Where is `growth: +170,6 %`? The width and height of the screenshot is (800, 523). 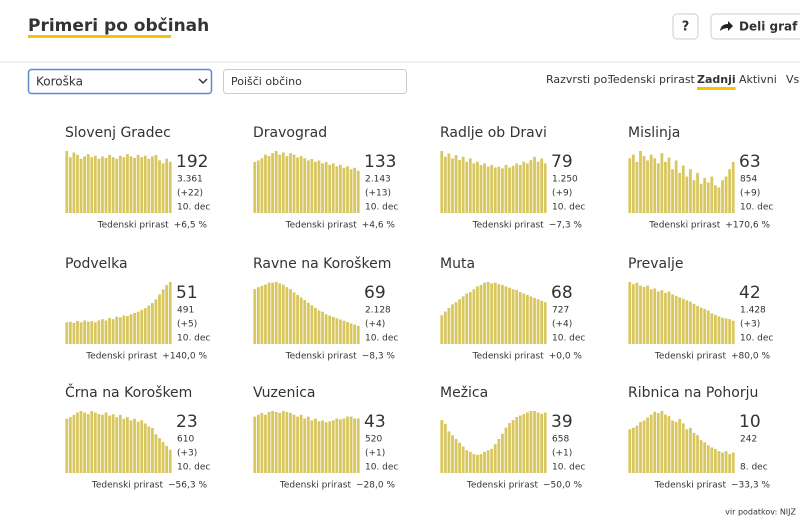 growth: +170,6 % is located at coordinates (747, 226).